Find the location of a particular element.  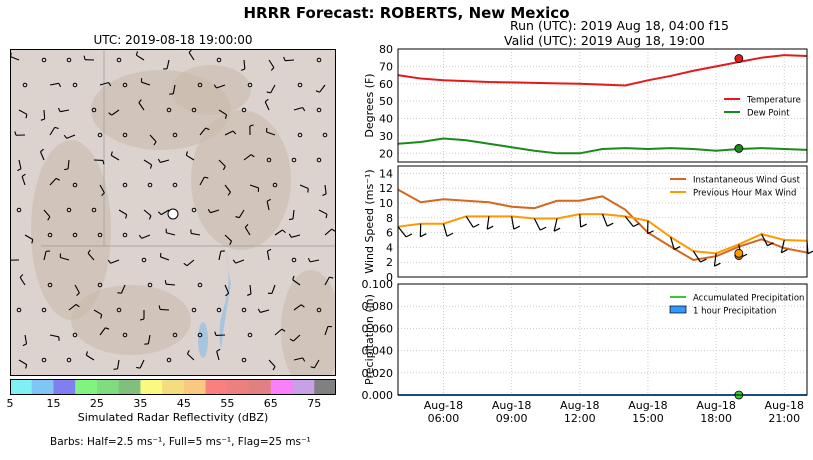

y-tick-label: 0.040 is located at coordinates (378, 351).